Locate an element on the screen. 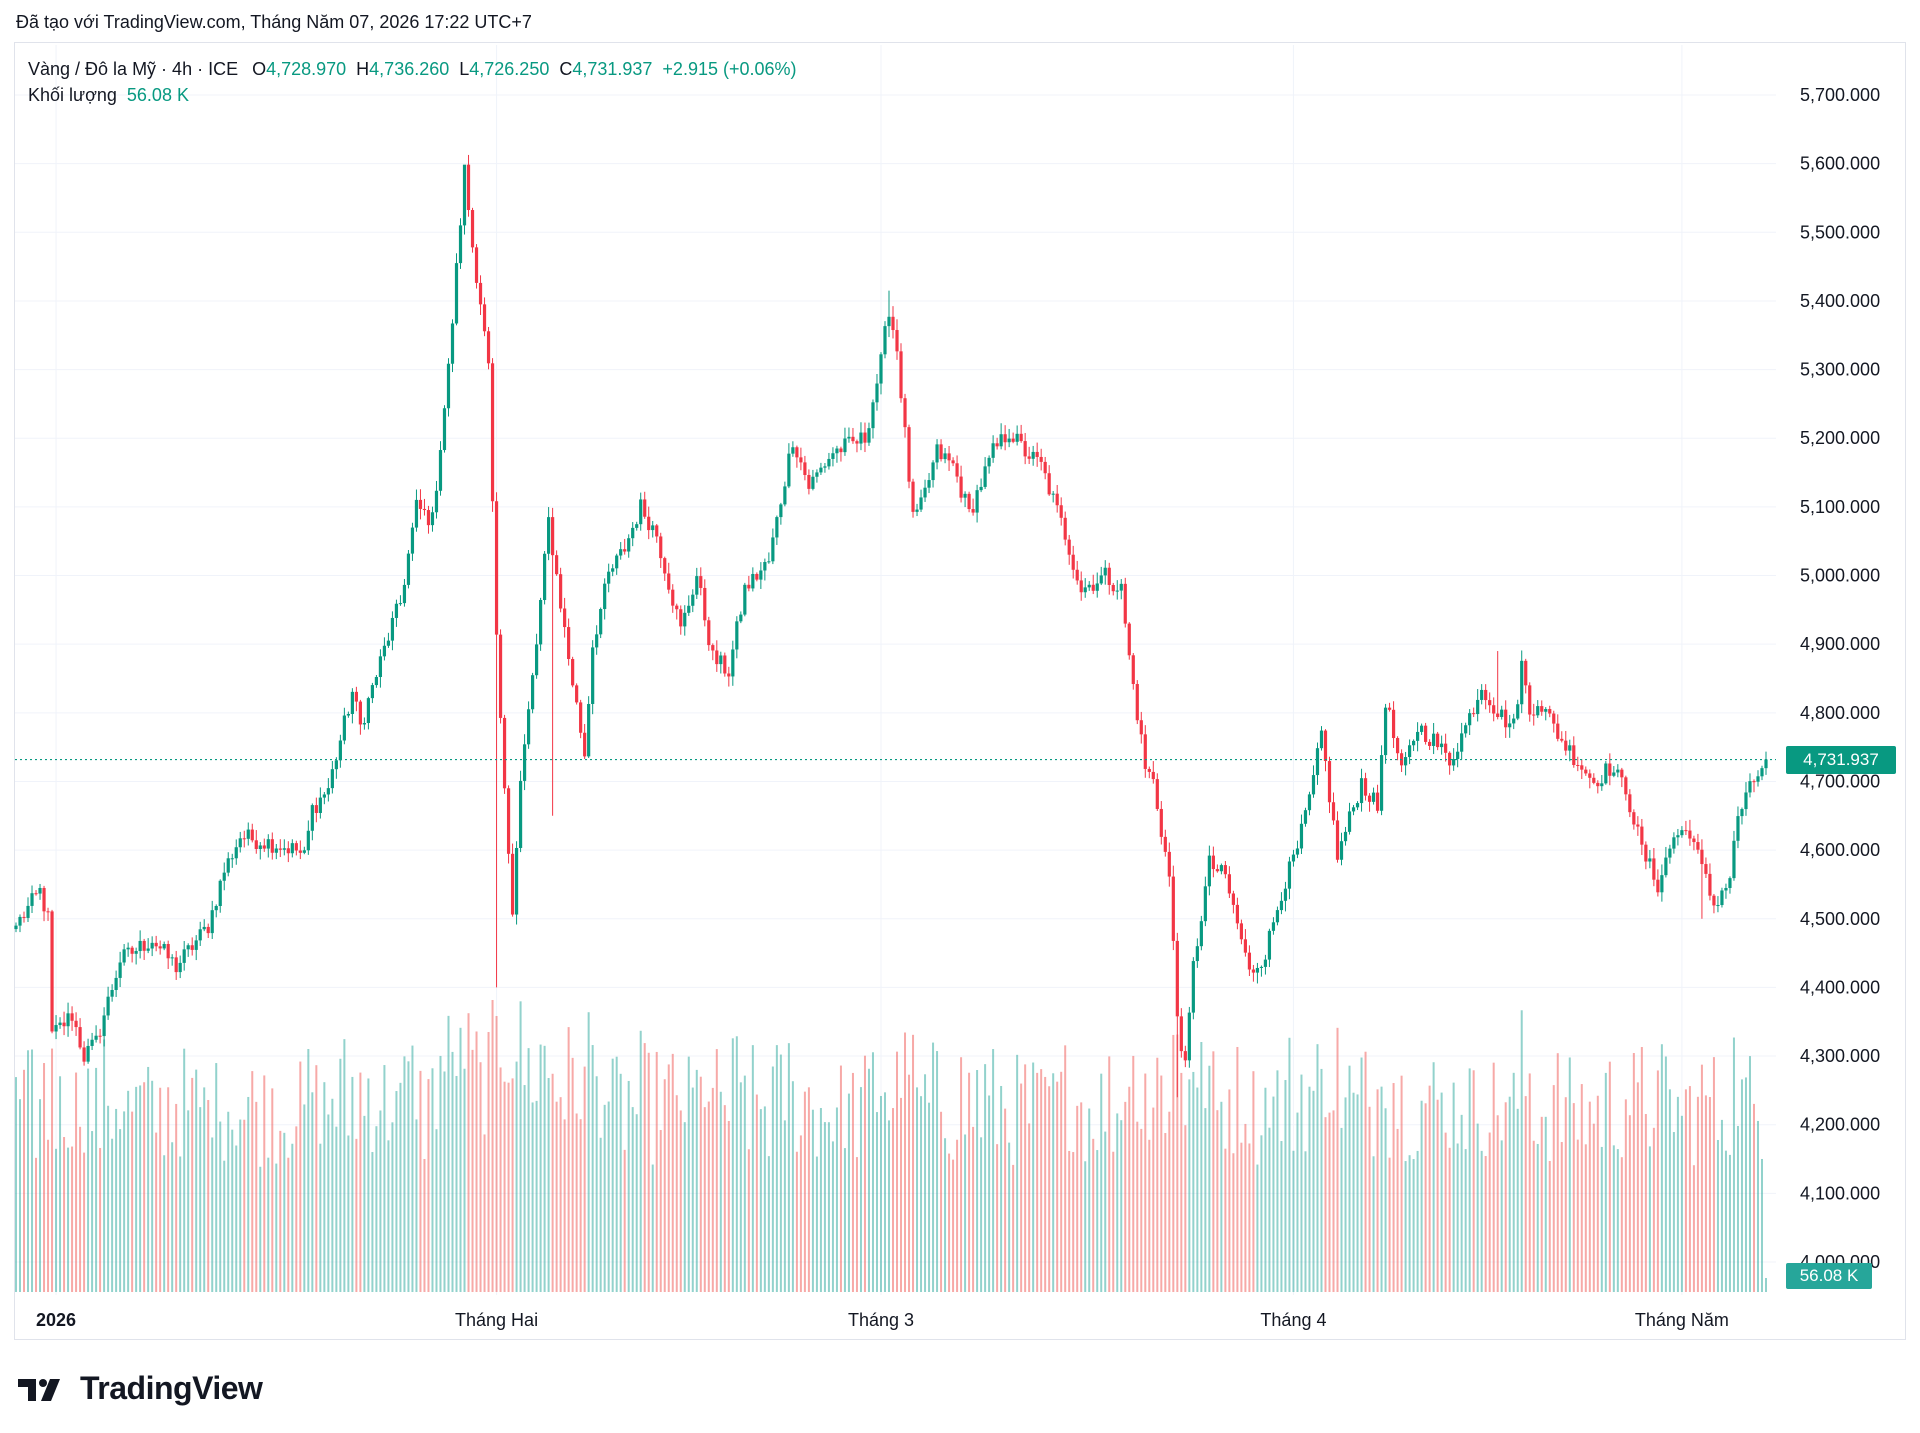 The image size is (1920, 1433). volume-value: 56.08 K is located at coordinates (157, 95).